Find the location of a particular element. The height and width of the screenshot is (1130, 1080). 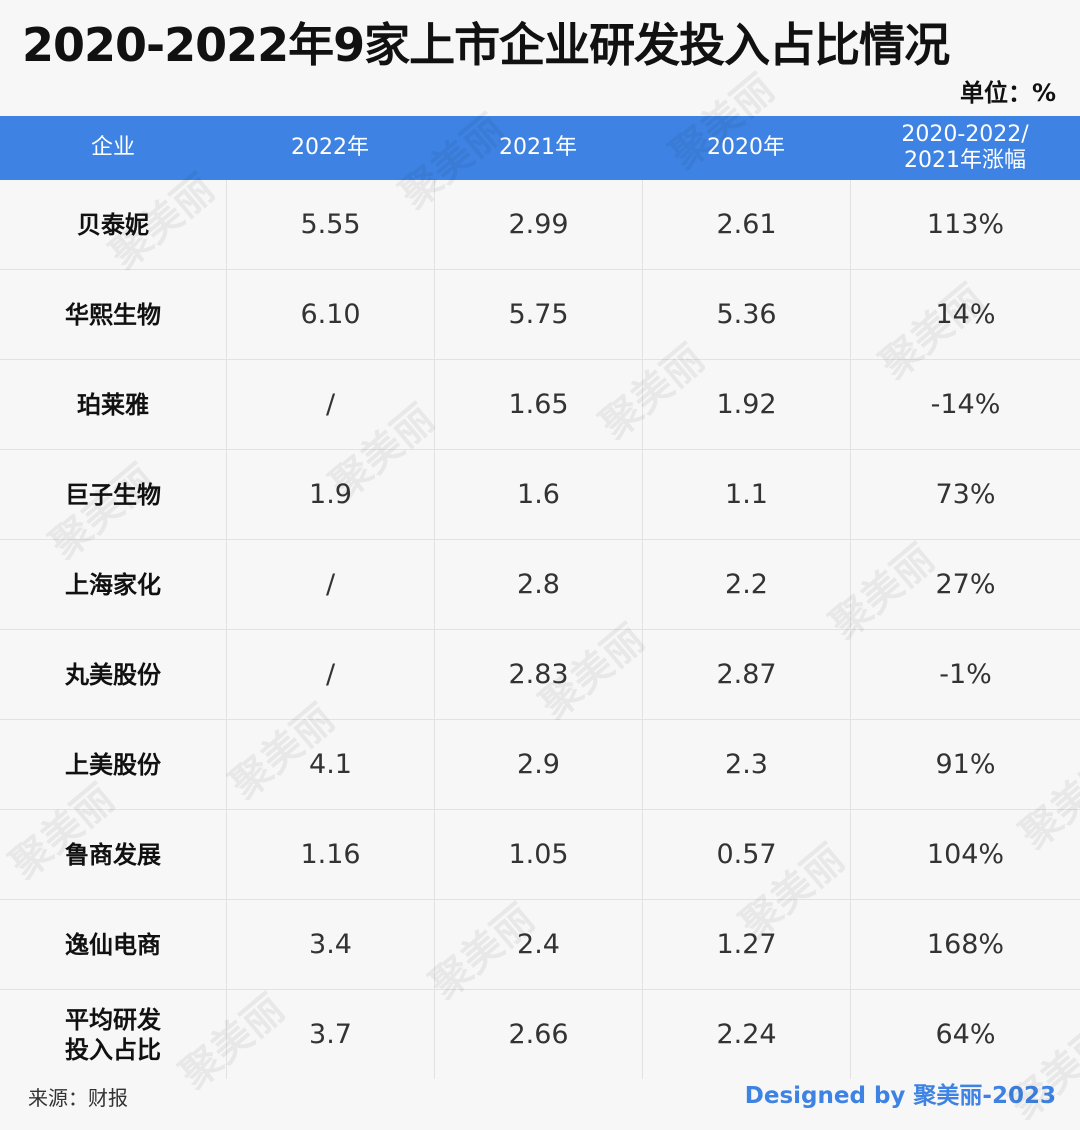

value-2020-cell: 5.36 is located at coordinates (746, 314).